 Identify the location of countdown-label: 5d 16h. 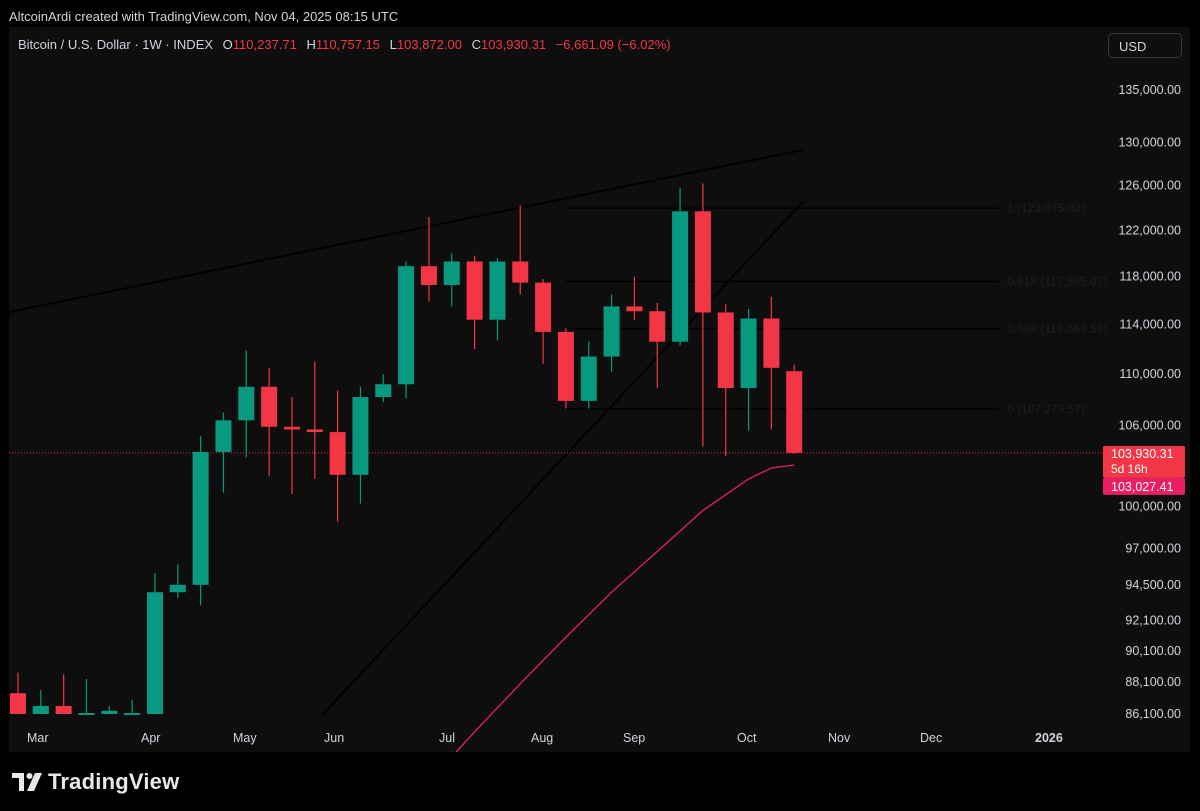
(1129, 469).